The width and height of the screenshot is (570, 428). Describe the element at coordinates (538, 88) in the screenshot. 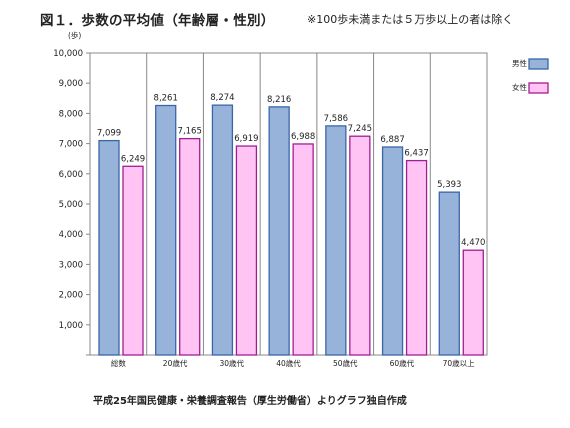

I see `legend-swatch-female` at that location.